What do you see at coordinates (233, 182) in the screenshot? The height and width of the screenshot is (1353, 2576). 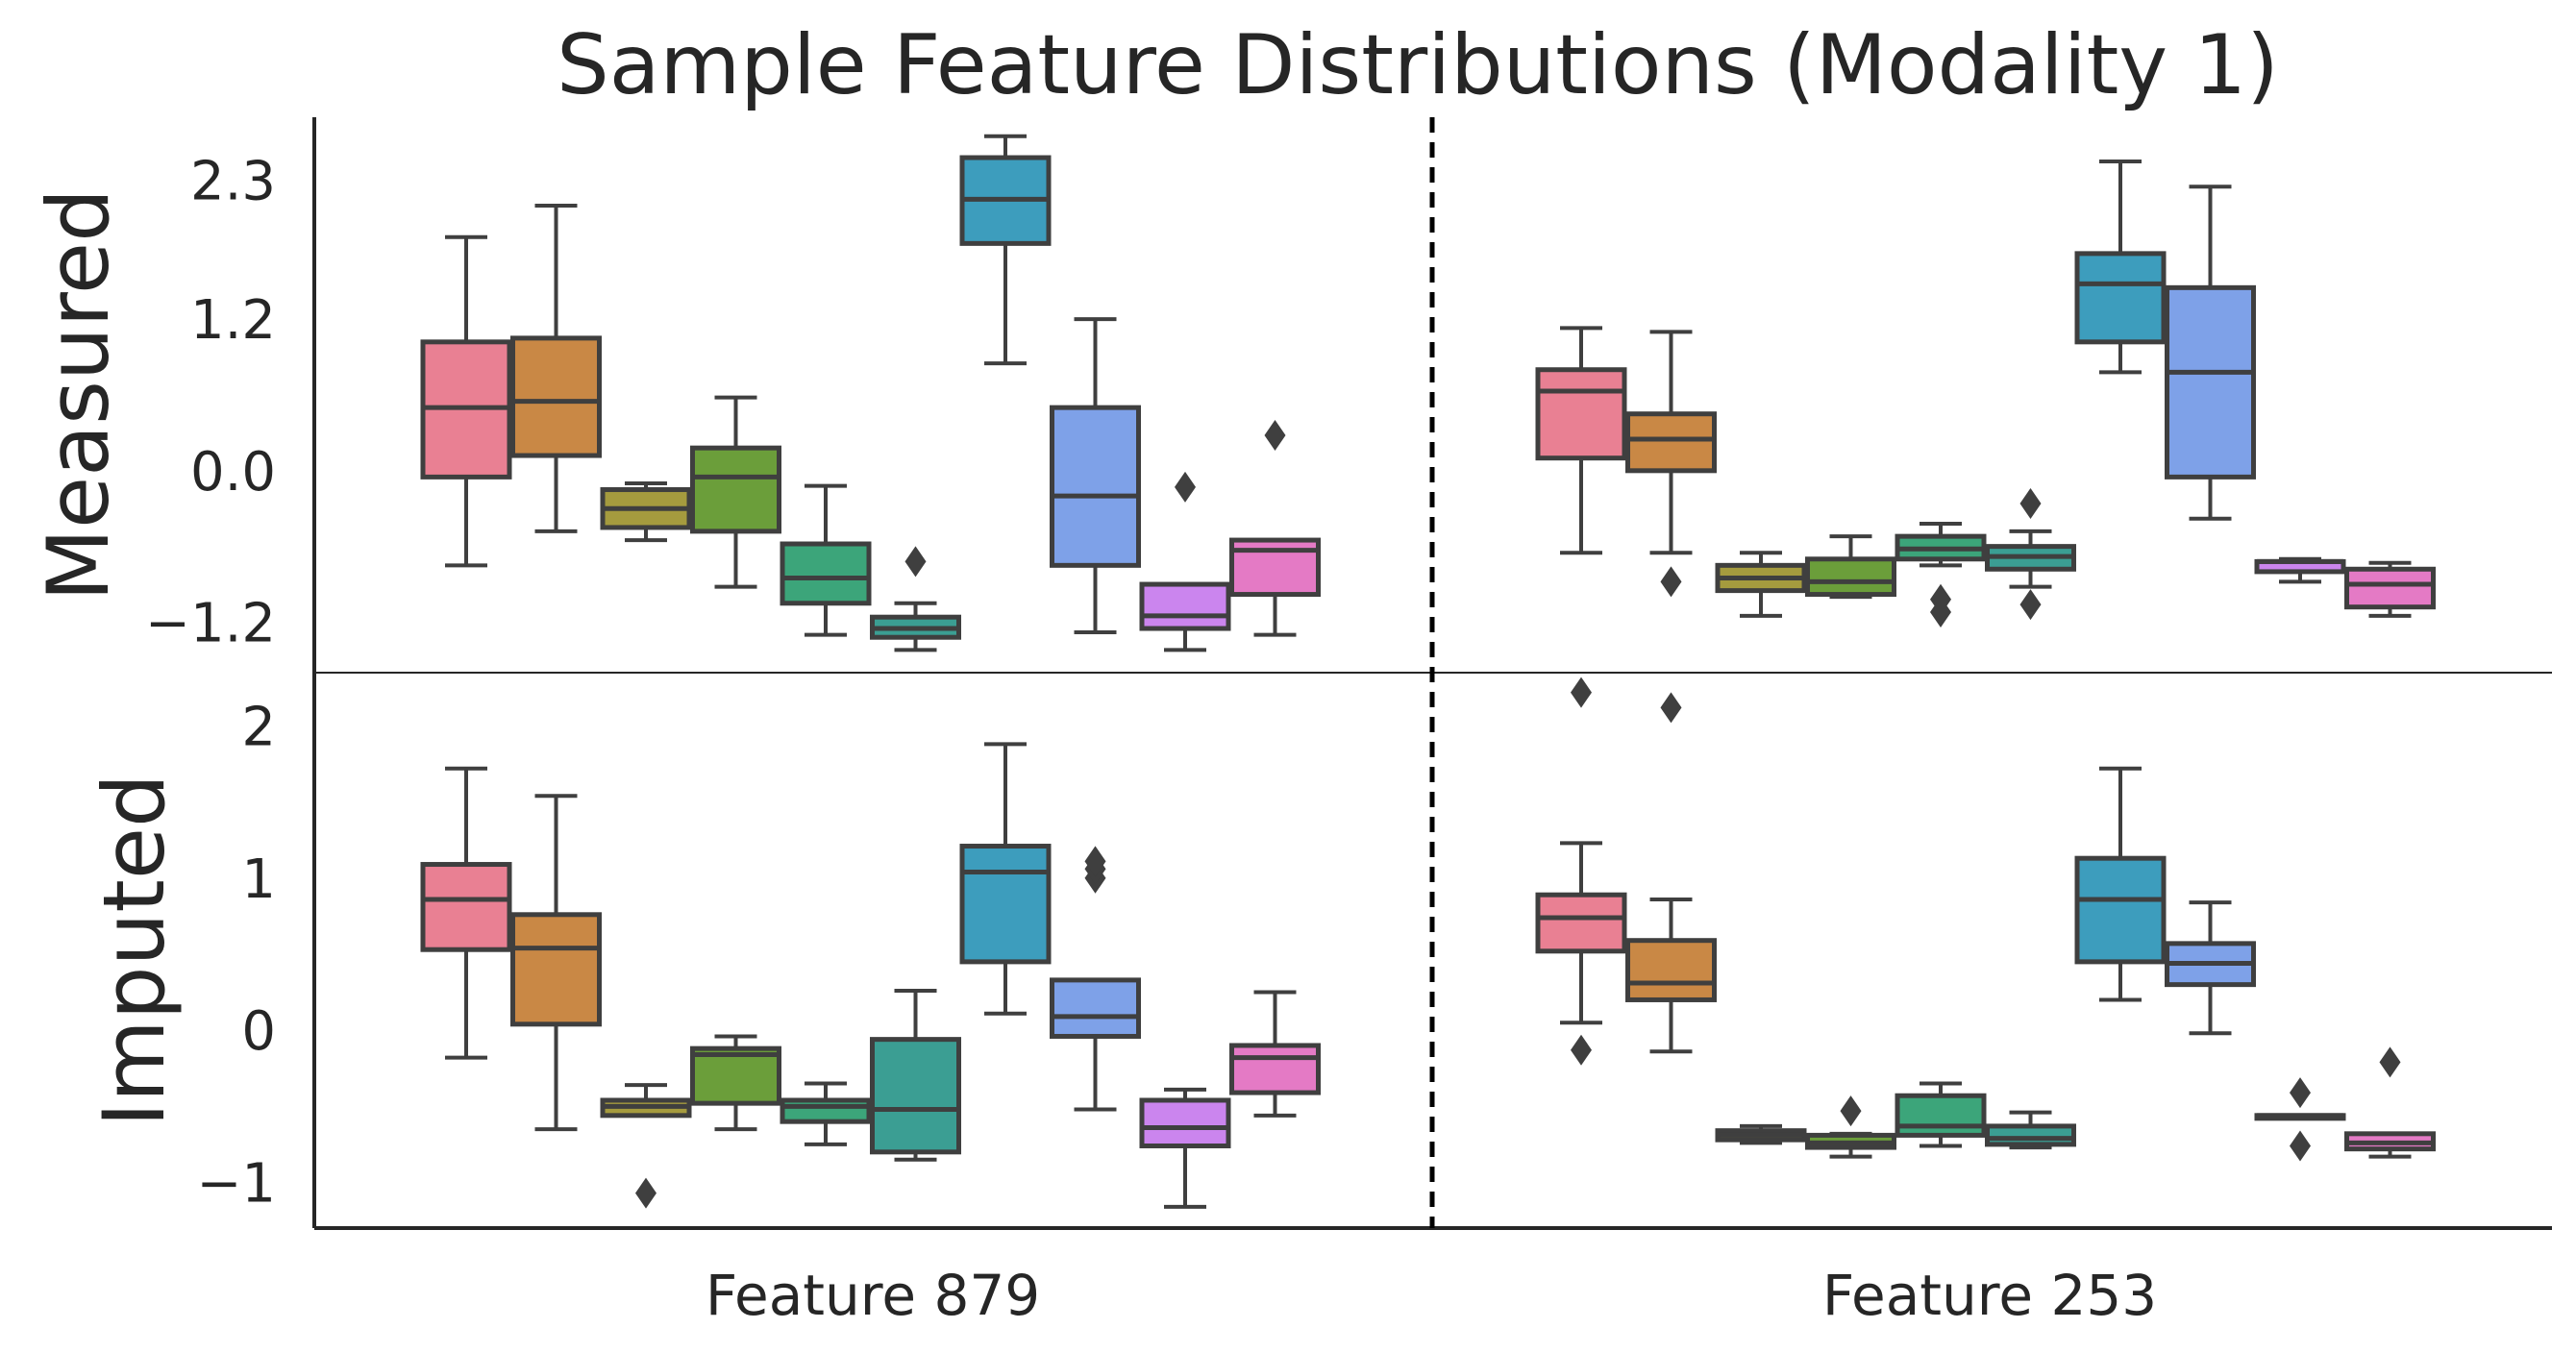 I see `y-tick-label: 2.3` at bounding box center [233, 182].